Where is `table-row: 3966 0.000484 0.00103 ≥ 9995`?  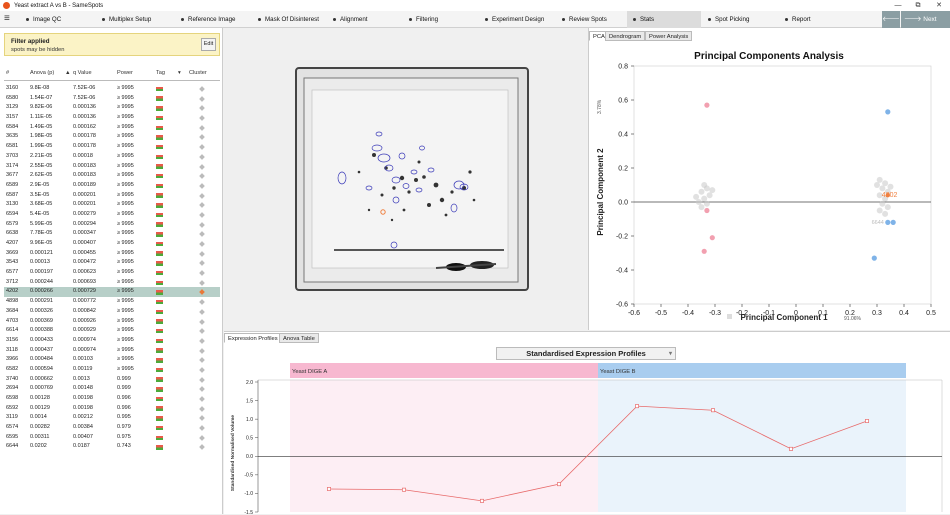 table-row: 3966 0.000484 0.00103 ≥ 9995 is located at coordinates (112, 360).